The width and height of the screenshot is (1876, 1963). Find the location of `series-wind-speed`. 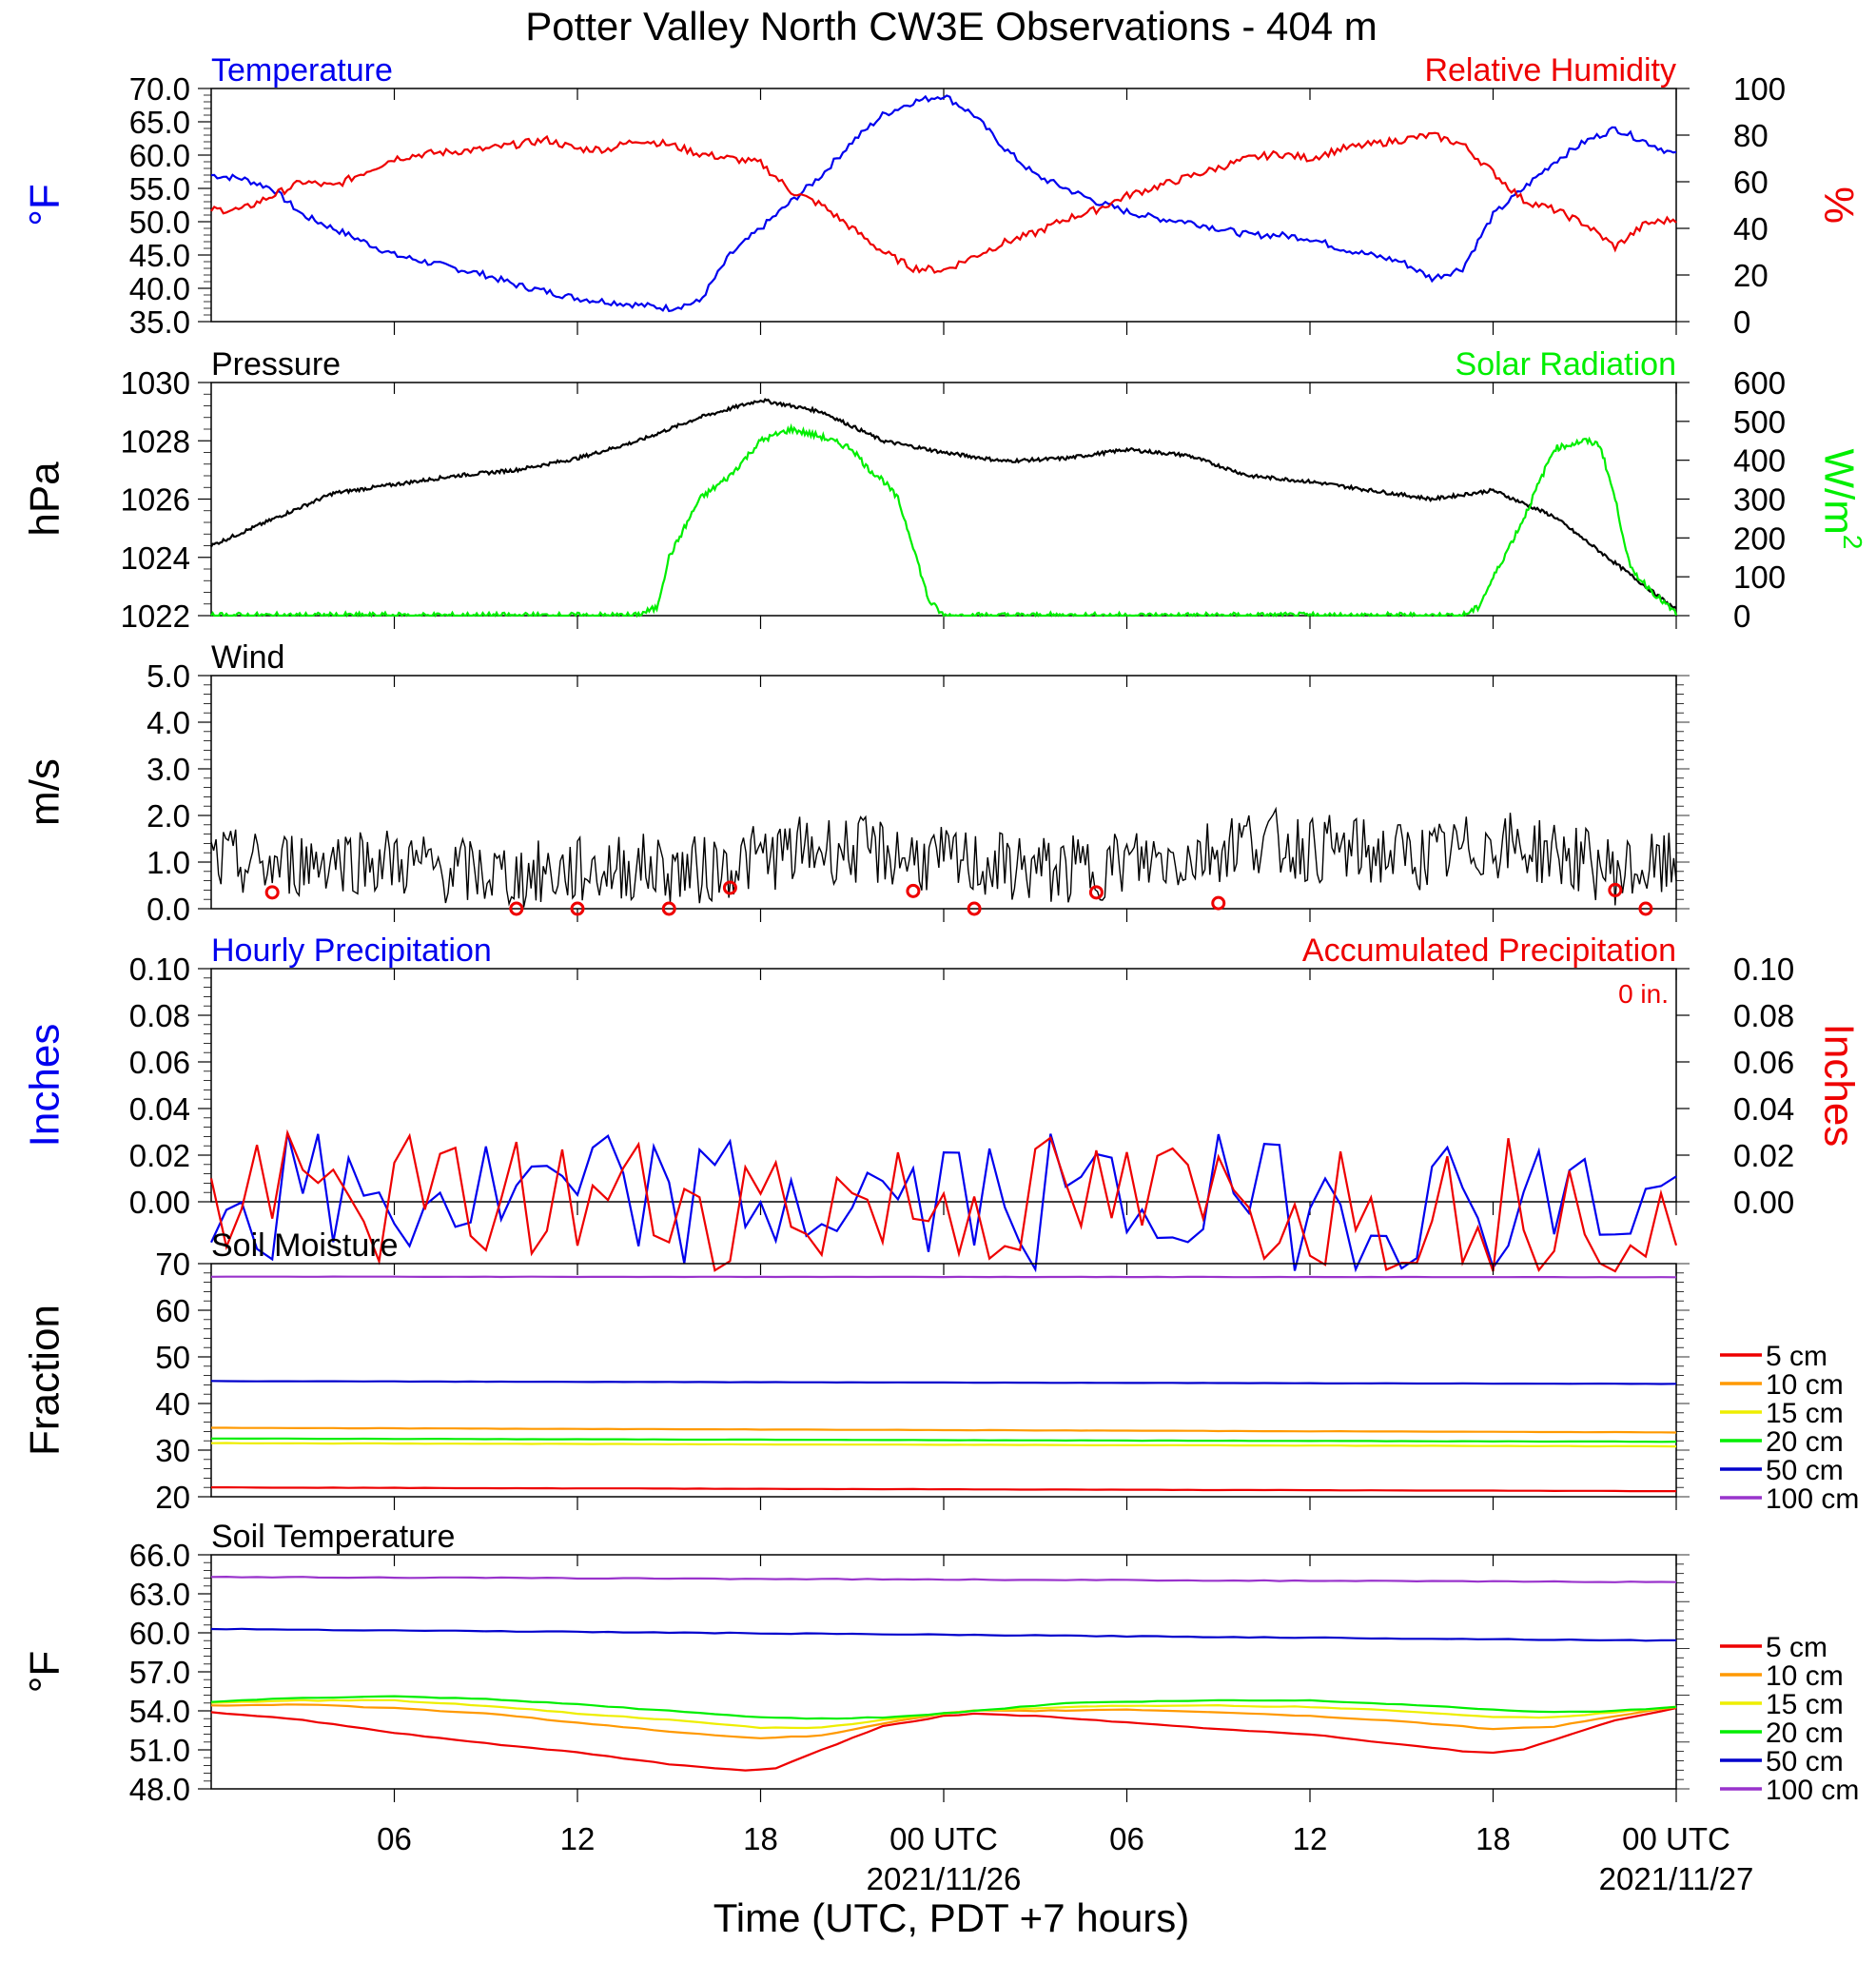

series-wind-speed is located at coordinates (943, 857).